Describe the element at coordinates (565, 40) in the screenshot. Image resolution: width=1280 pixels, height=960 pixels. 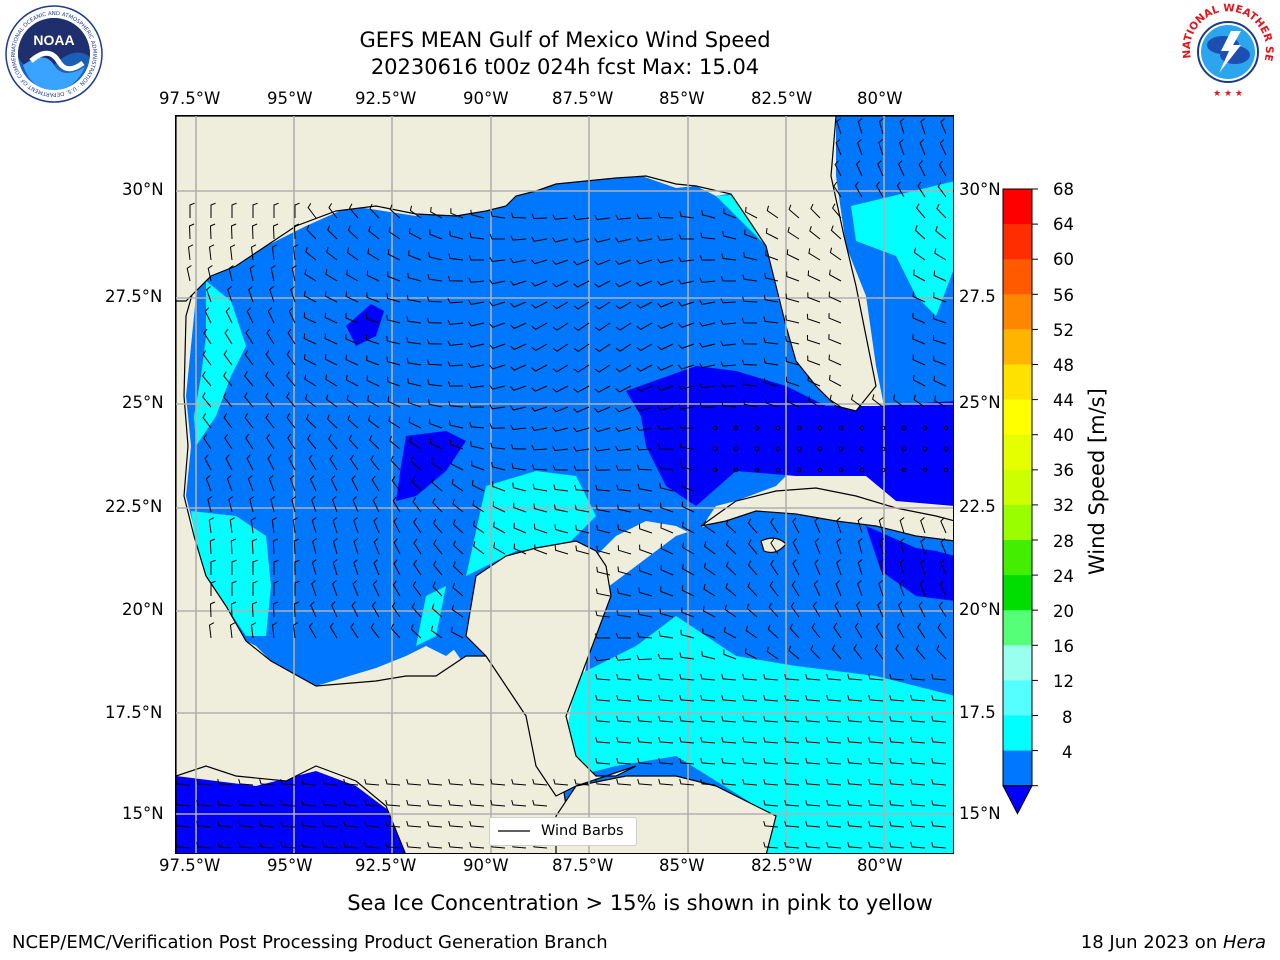
I see `plot-title-line1: GEFS MEAN Gulf of Mexico Wind Speed` at that location.